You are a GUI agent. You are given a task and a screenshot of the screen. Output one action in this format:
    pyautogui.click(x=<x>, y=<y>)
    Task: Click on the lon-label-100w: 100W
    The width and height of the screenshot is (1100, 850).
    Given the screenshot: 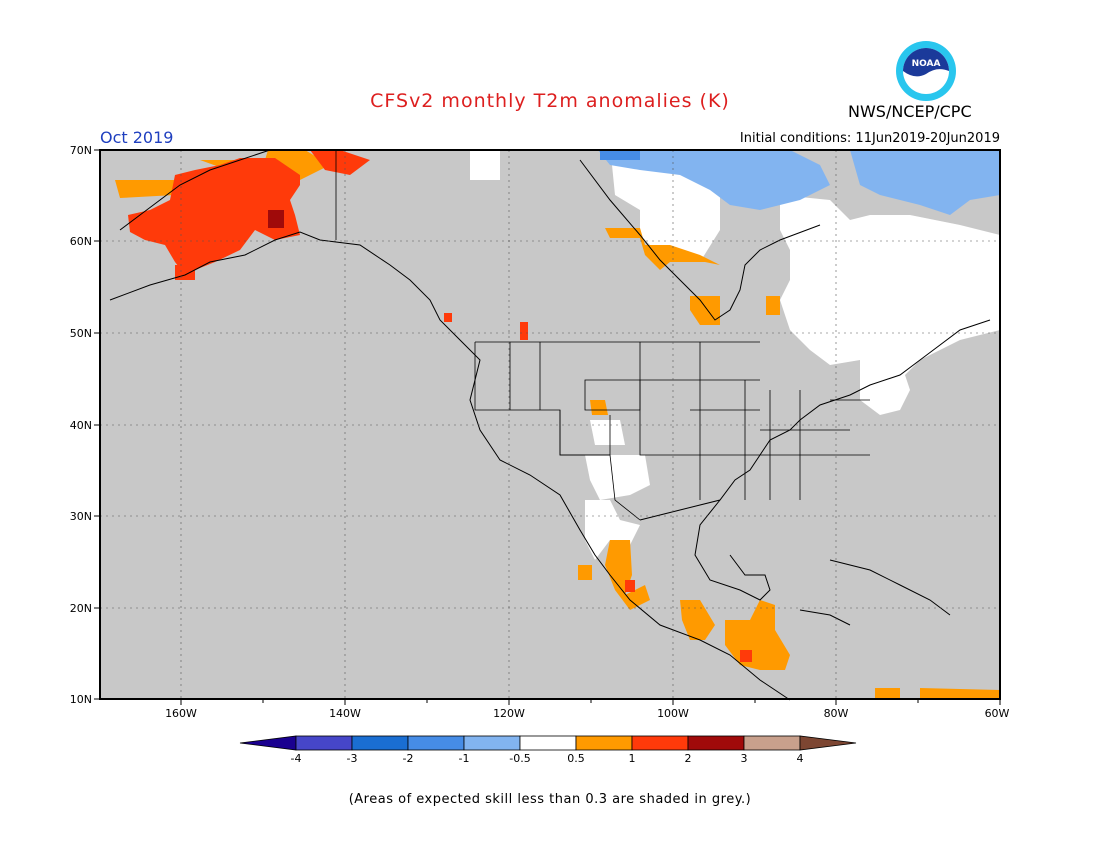 What is the action you would take?
    pyautogui.click(x=673, y=713)
    